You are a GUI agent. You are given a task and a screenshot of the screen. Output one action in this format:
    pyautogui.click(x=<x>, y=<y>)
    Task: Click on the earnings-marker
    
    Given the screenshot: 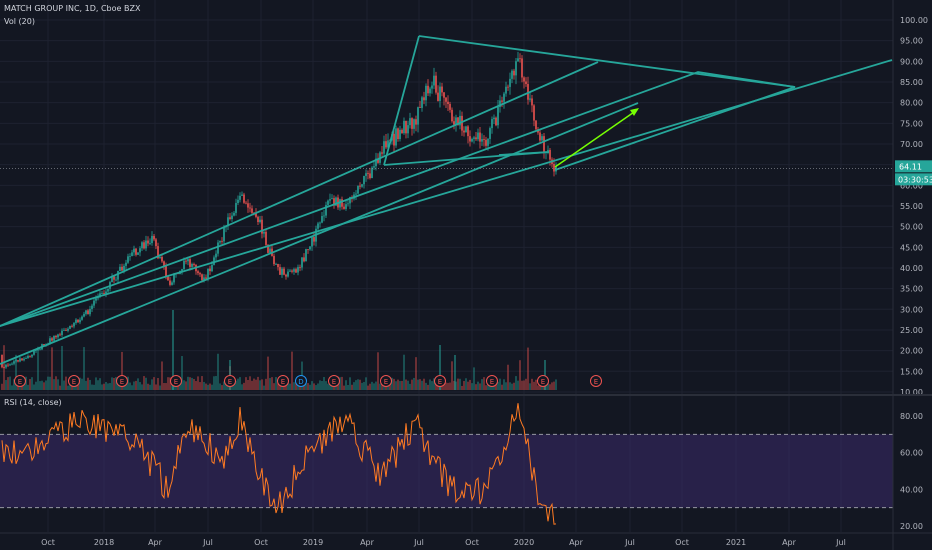 What is the action you would take?
    pyautogui.click(x=492, y=381)
    